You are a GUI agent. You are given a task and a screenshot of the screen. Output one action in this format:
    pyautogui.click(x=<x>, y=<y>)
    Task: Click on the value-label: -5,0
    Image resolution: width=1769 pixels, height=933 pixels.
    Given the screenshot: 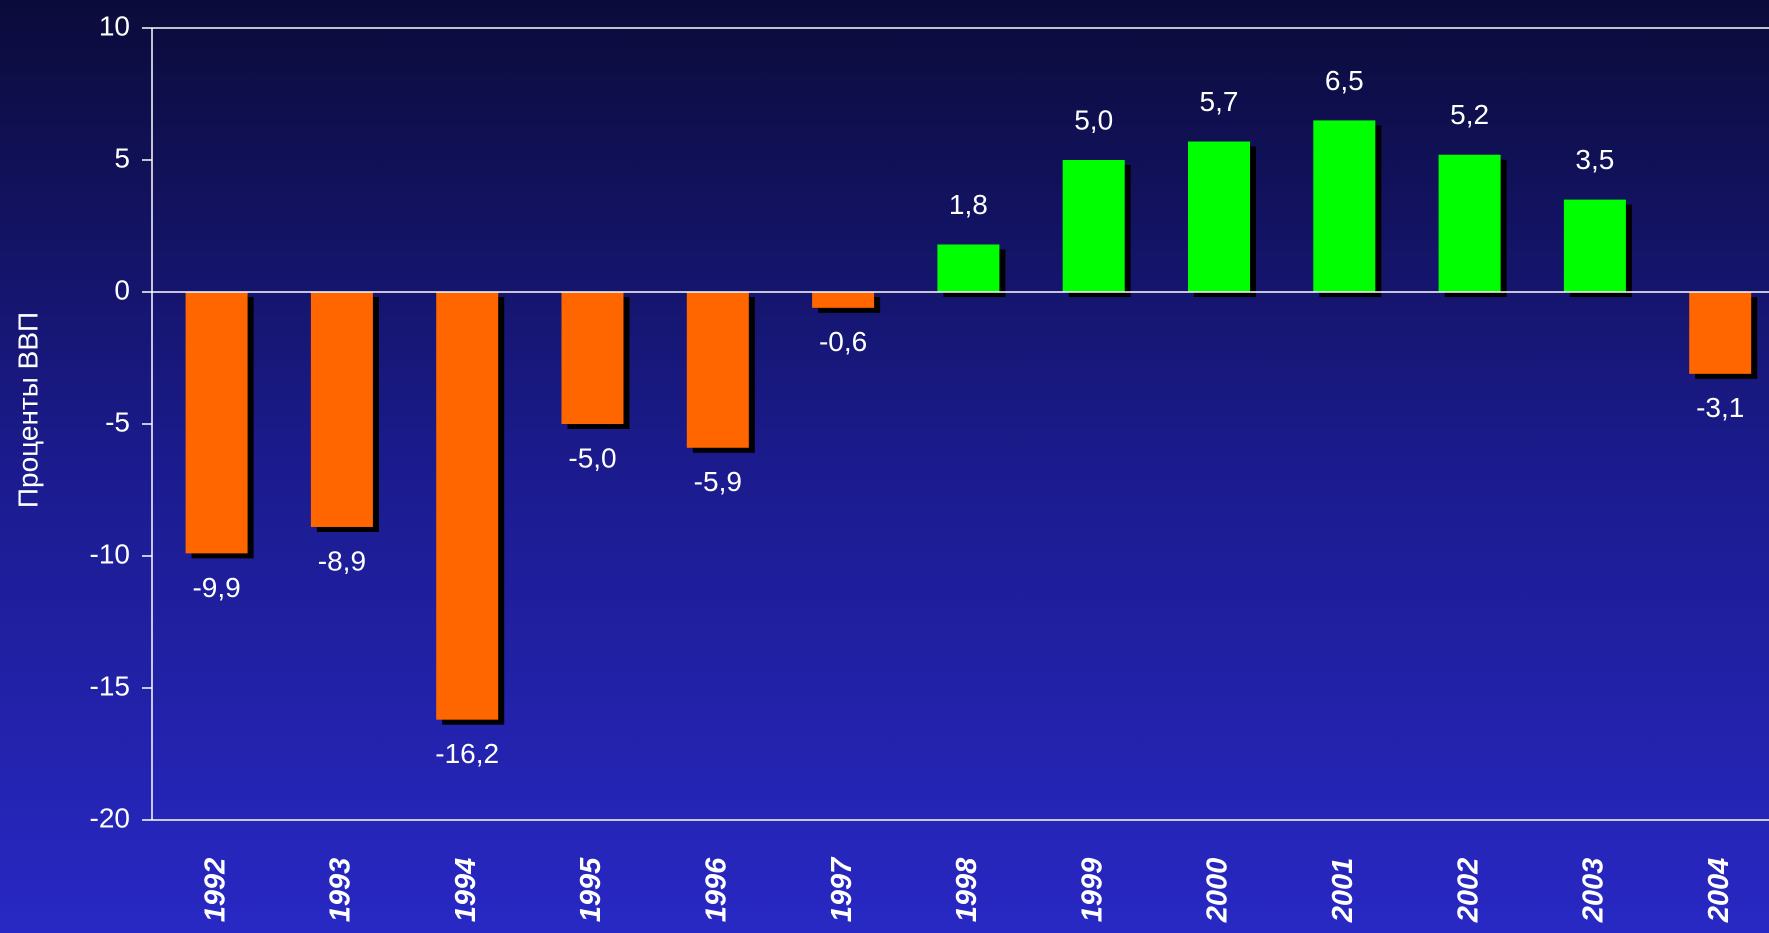 What is the action you would take?
    pyautogui.click(x=592, y=457)
    